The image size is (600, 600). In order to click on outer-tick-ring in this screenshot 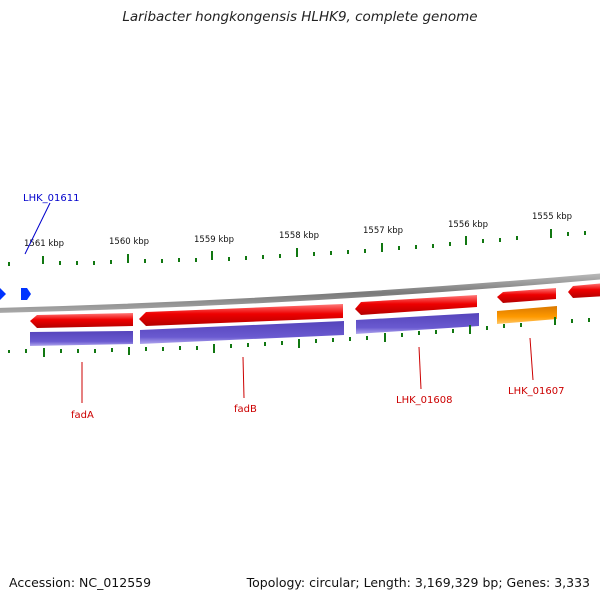, I will do `click(297, 247)`.